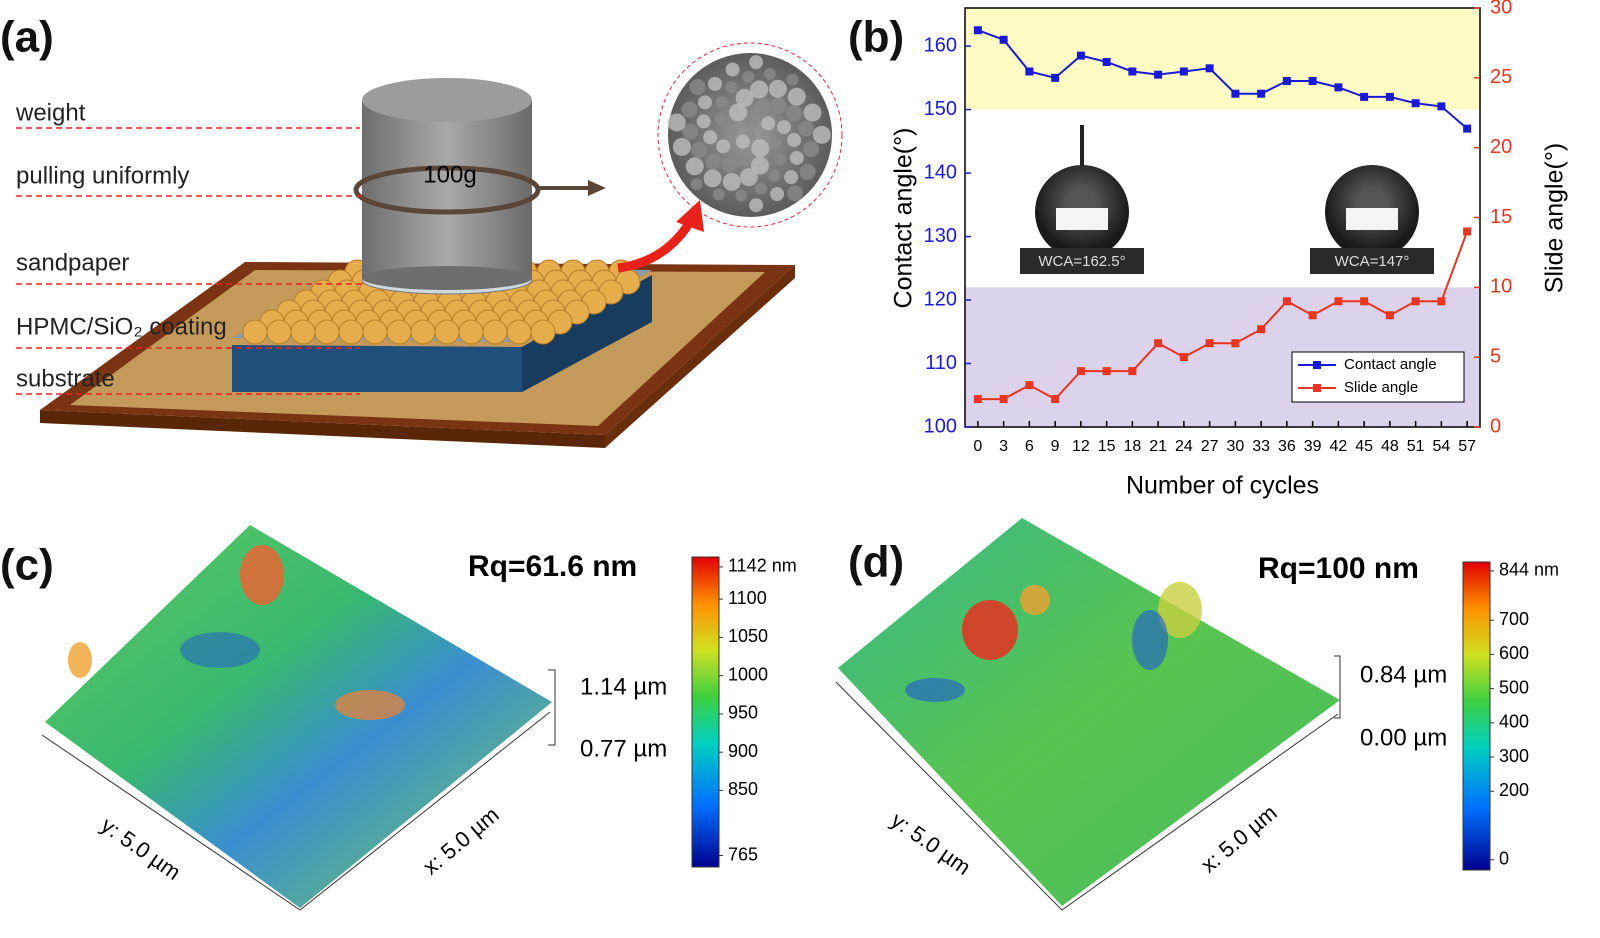 This screenshot has height=938, width=1600. What do you see at coordinates (1514, 790) in the screenshot?
I see `colorbar-label: 200` at bounding box center [1514, 790].